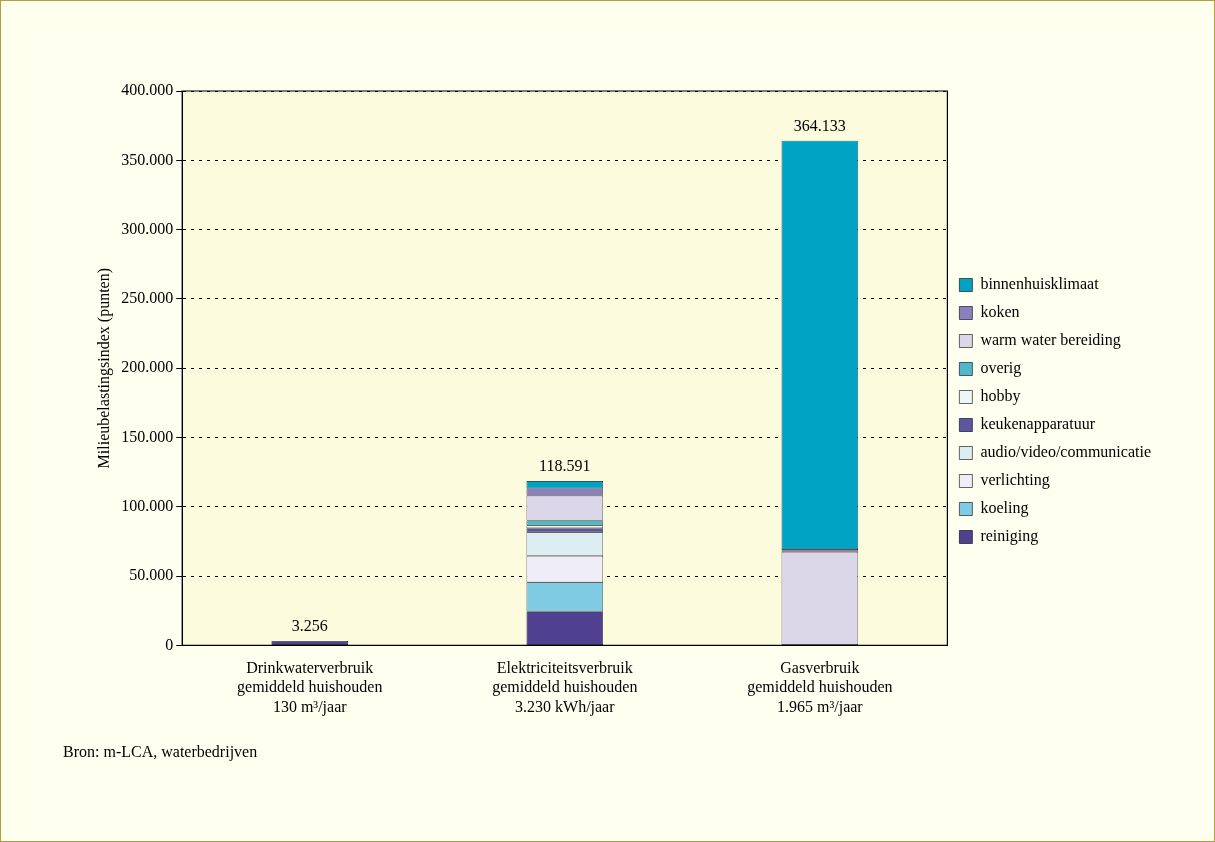 The image size is (1215, 842). Describe the element at coordinates (1015, 480) in the screenshot. I see `legend-label: verlichting` at that location.